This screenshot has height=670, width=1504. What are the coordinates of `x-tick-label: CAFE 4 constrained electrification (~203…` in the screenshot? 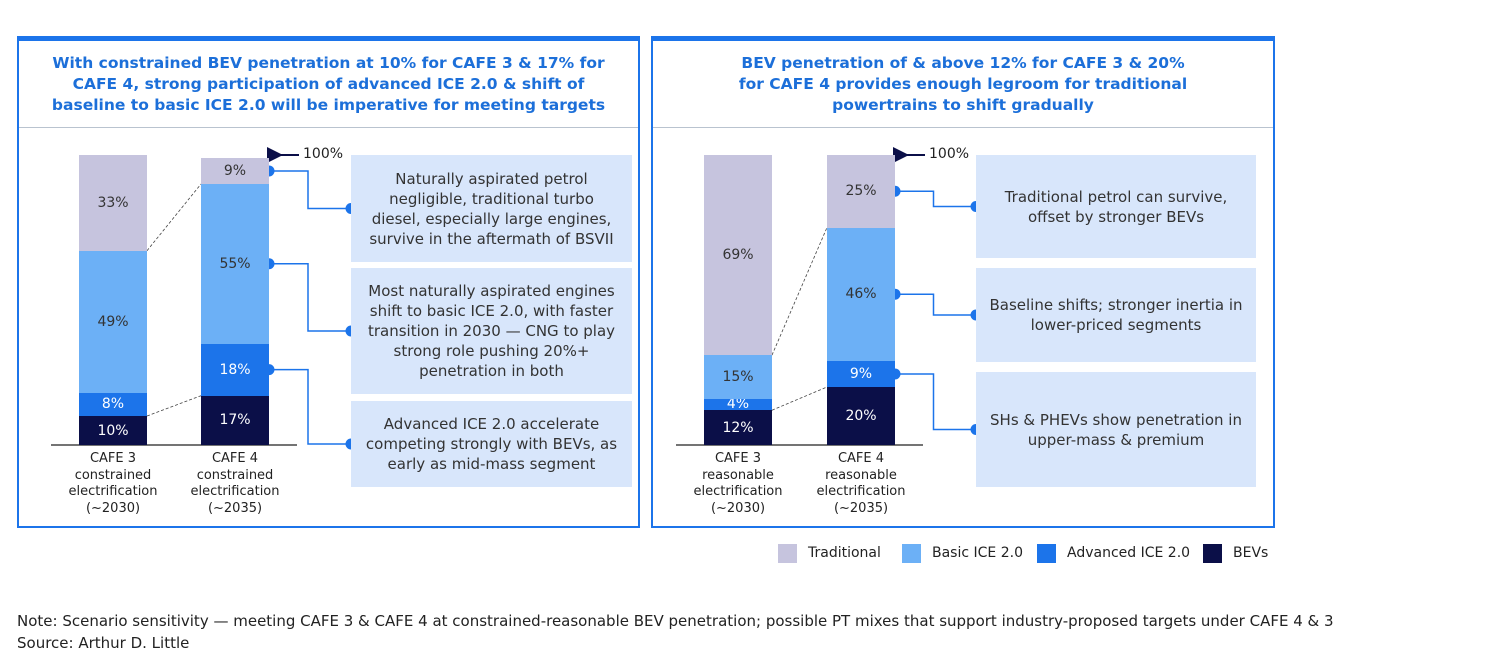 It's located at (235, 483).